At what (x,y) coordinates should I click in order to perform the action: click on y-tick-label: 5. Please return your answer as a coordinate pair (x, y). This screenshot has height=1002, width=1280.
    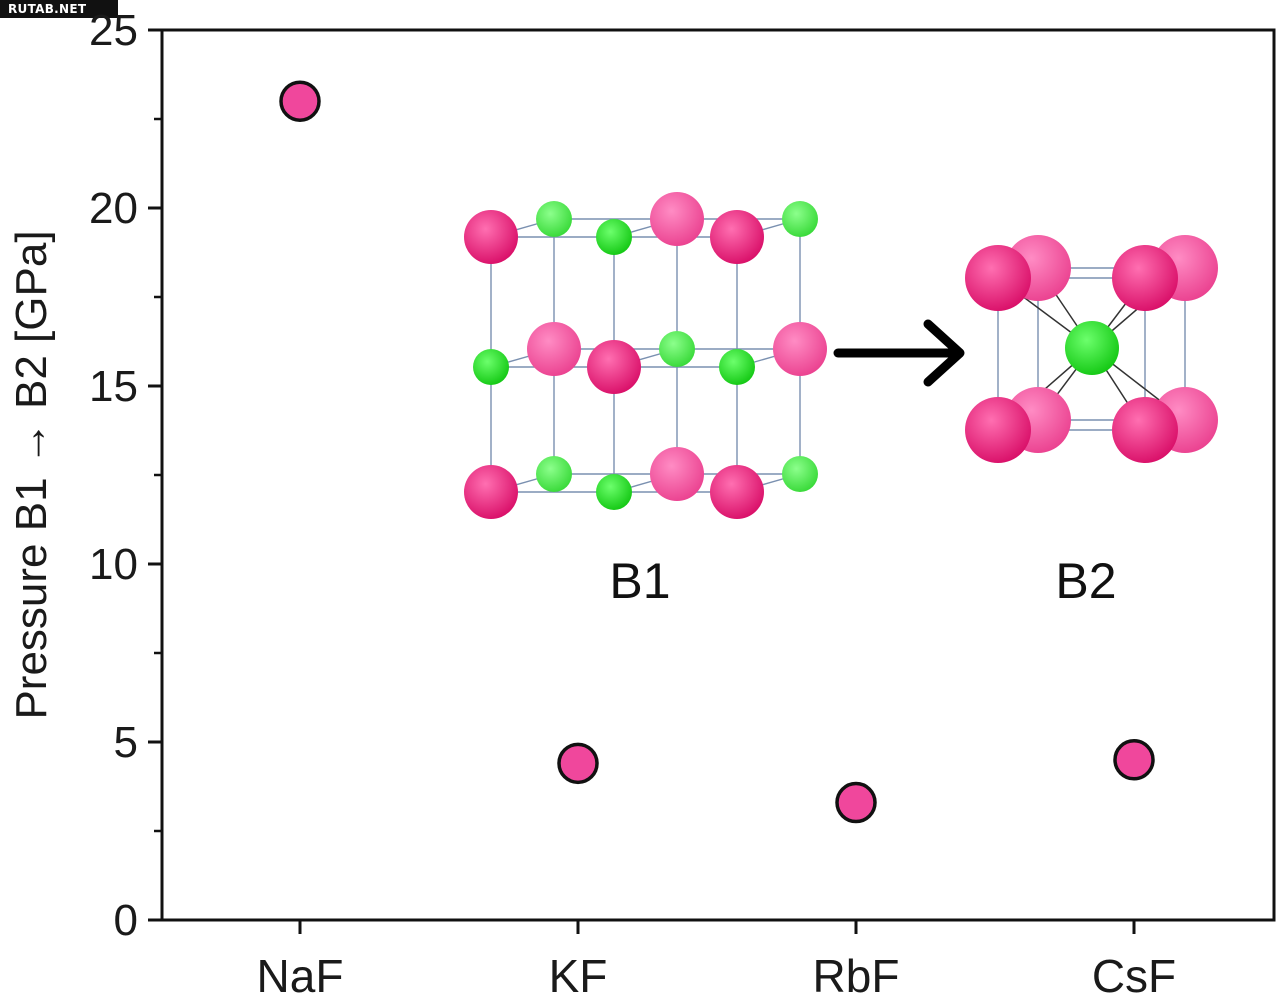
    Looking at the image, I should click on (126, 742).